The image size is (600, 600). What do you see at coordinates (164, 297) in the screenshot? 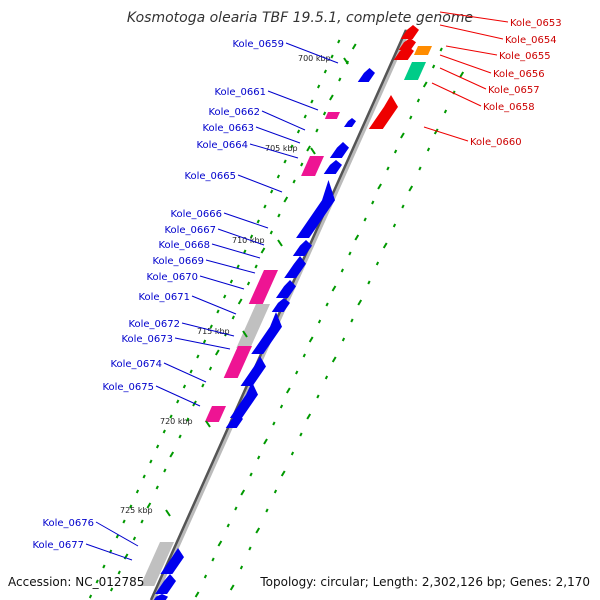
I see `gene-label-forward: Kole_0671` at bounding box center [164, 297].